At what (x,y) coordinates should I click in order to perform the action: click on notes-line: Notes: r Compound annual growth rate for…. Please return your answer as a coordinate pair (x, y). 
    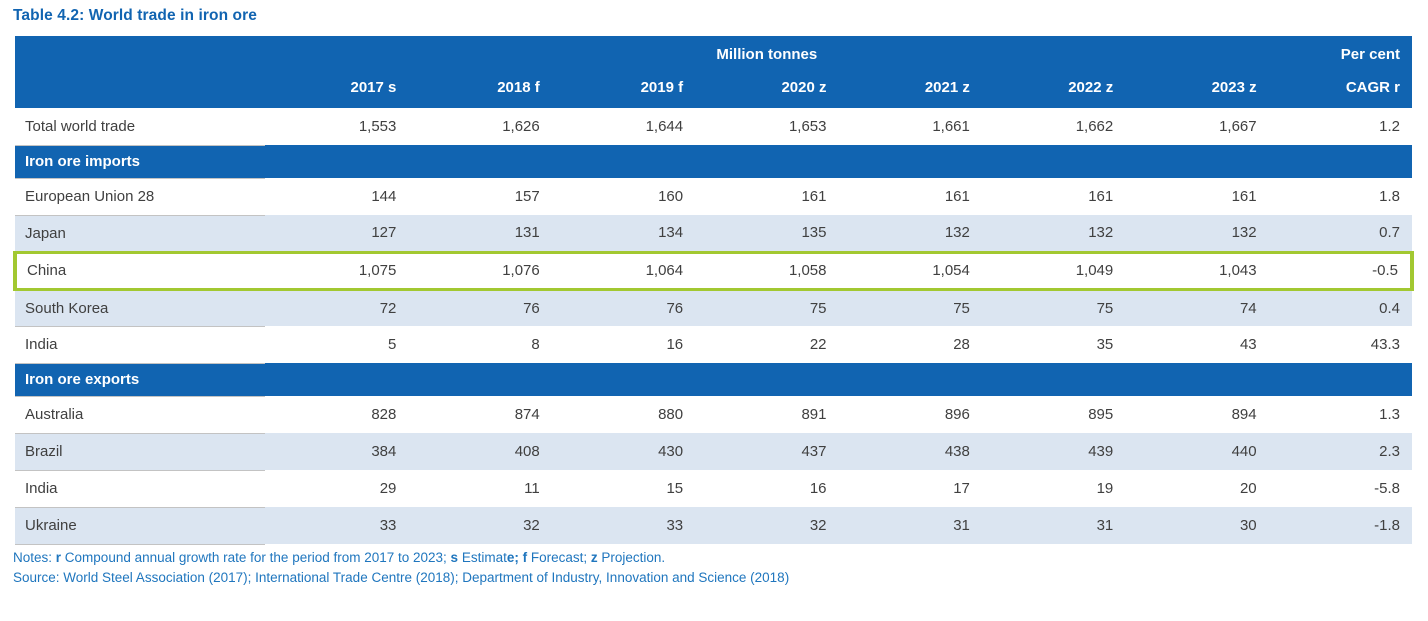
    Looking at the image, I should click on (714, 558).